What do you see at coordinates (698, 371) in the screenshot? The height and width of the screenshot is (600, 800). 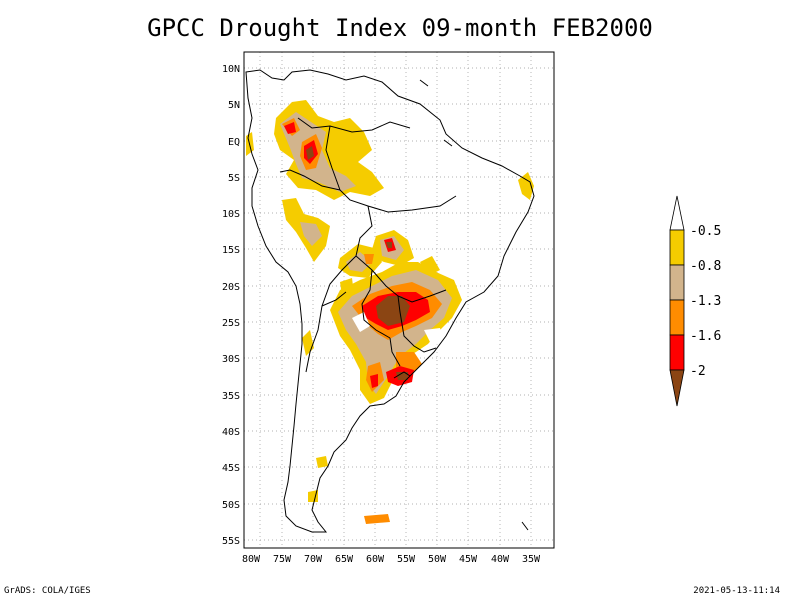 I see `colorbar-label: -2` at bounding box center [698, 371].